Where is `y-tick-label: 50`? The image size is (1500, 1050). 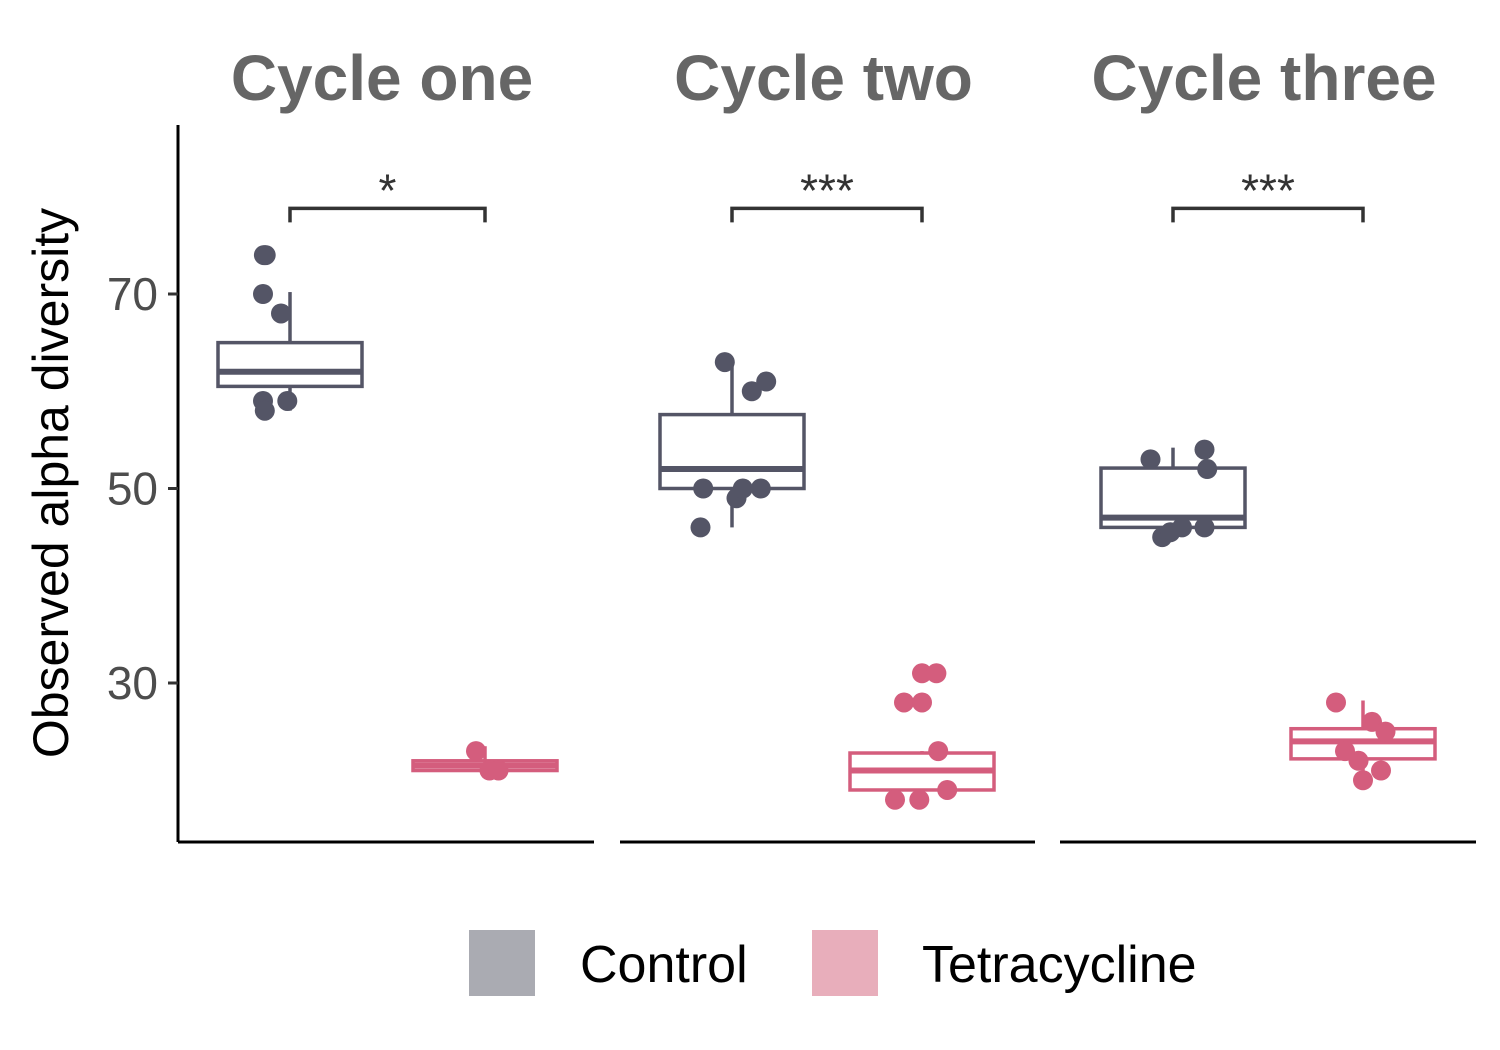 y-tick-label: 50 is located at coordinates (132, 489).